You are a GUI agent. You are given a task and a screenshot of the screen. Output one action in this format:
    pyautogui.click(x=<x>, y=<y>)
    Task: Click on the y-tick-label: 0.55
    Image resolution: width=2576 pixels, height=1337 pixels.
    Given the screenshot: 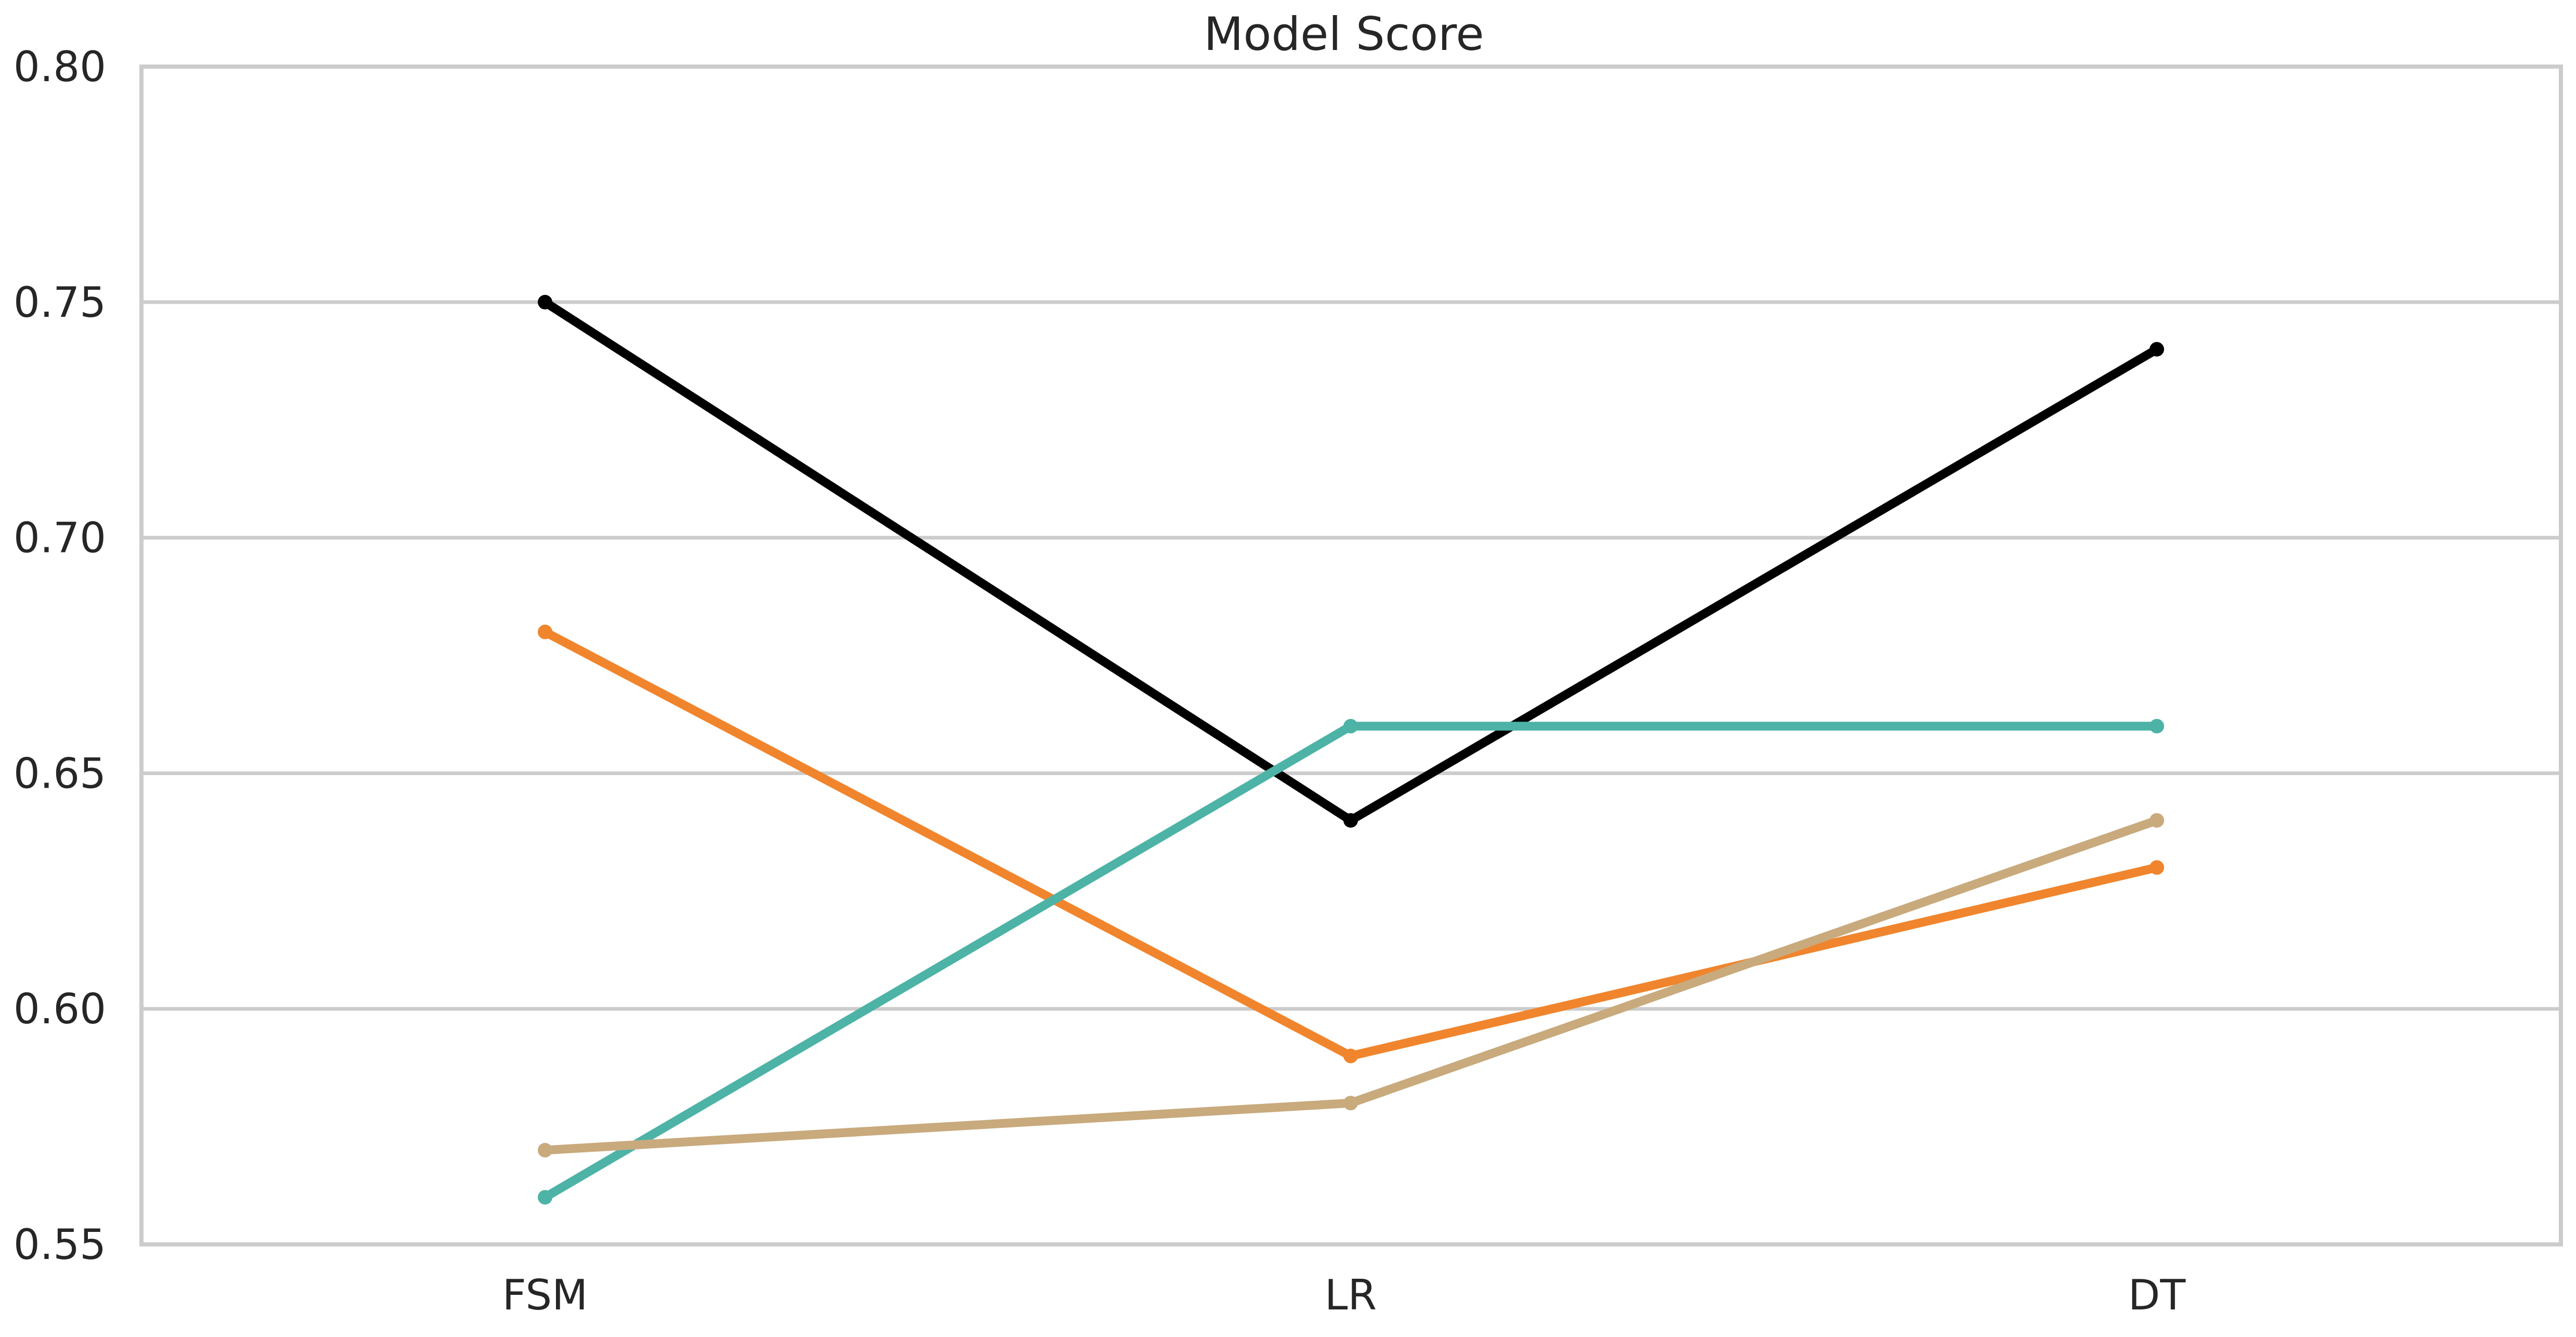 What is the action you would take?
    pyautogui.click(x=60, y=1244)
    